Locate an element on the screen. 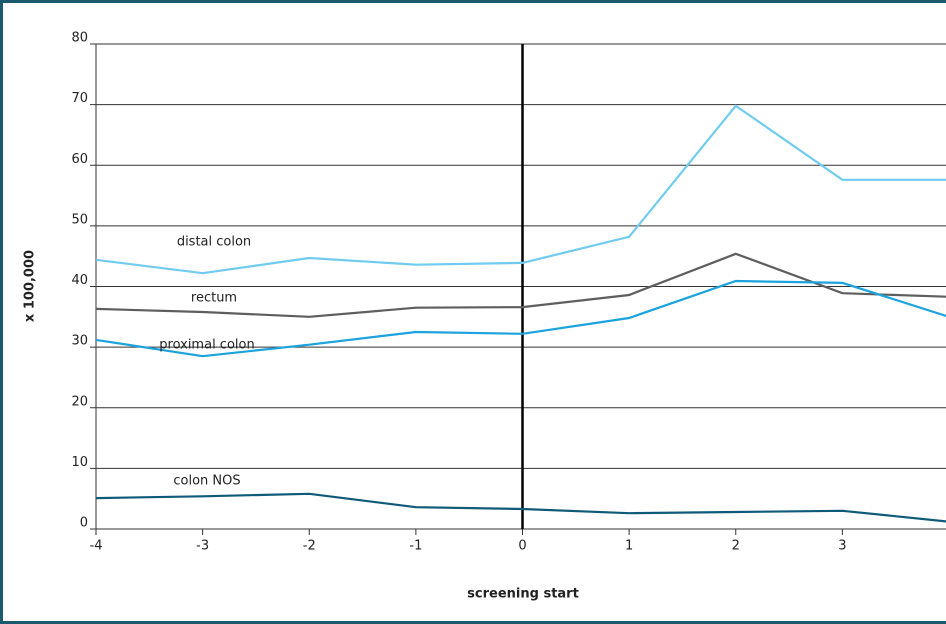  x-tick-label: -1 is located at coordinates (415, 546).